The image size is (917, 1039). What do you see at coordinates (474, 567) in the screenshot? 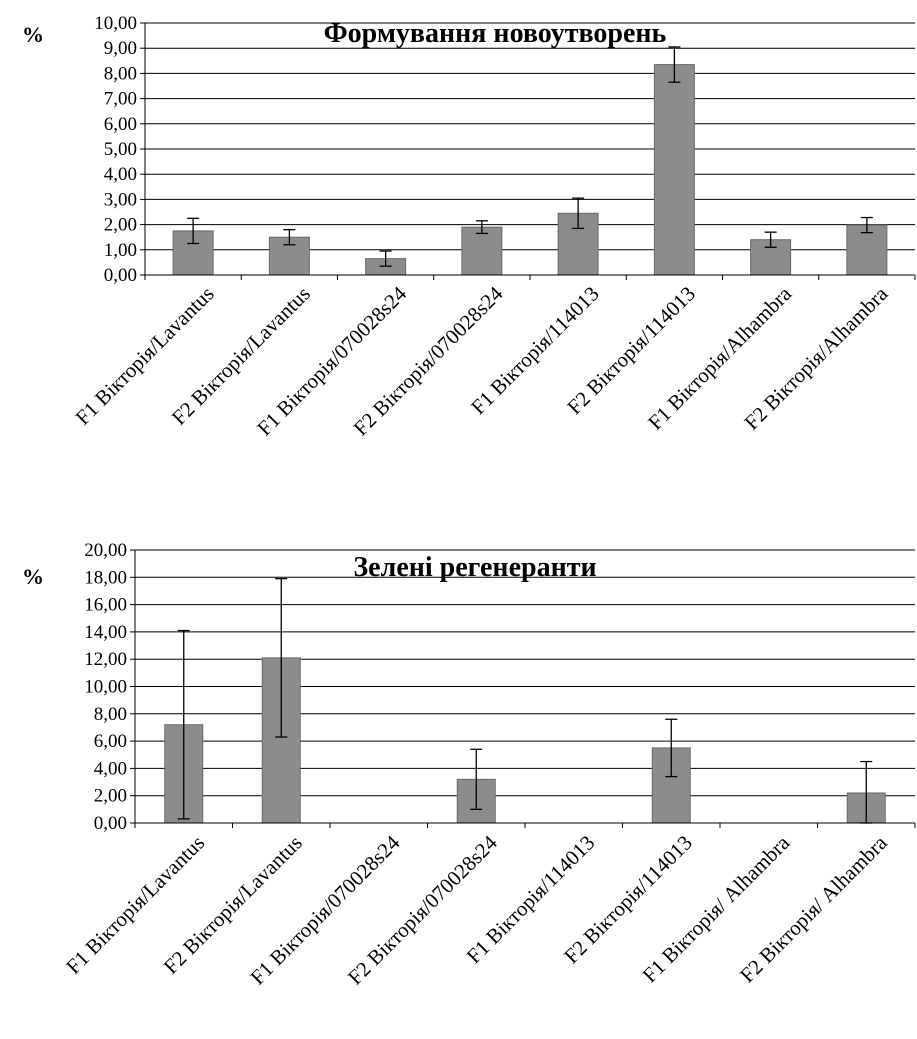
I see `chart-title: Зелені регенеранти` at bounding box center [474, 567].